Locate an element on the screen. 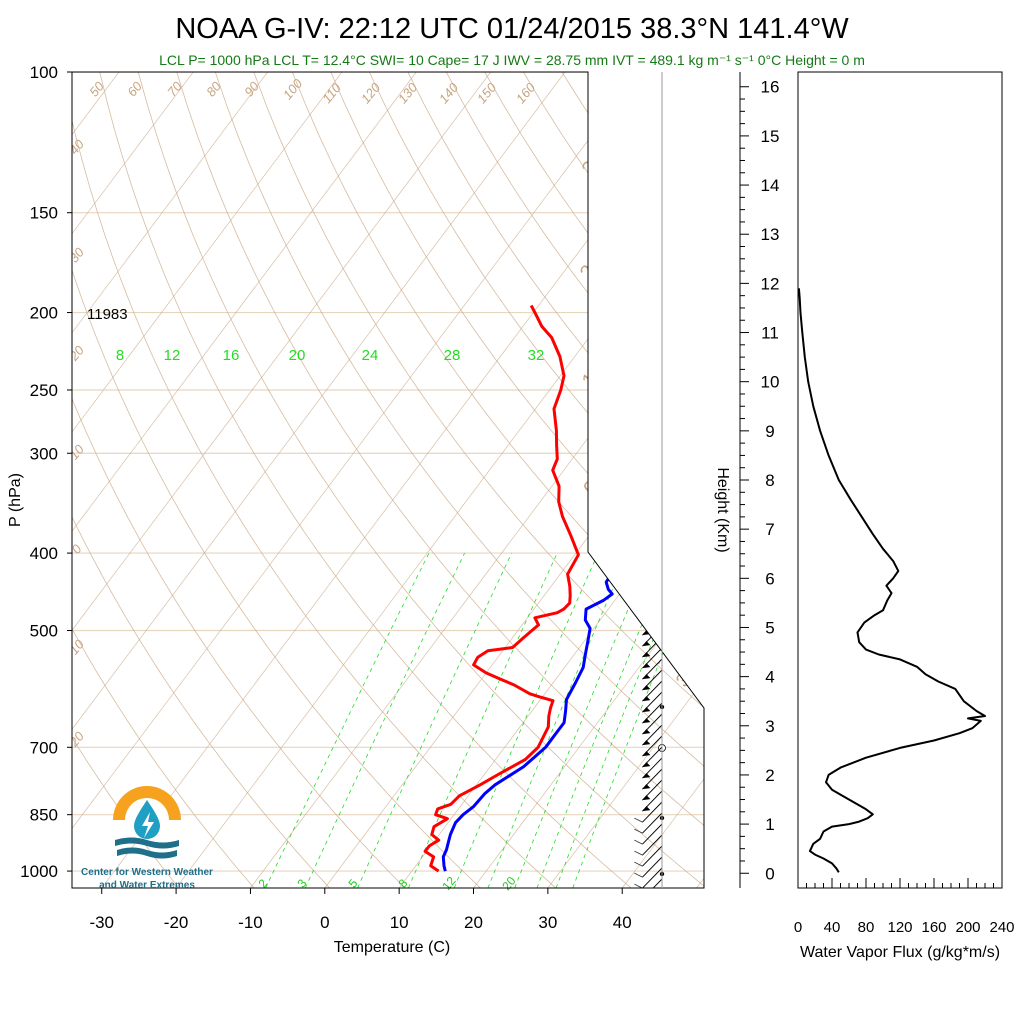  x-tick-label: 20 is located at coordinates (473, 922).